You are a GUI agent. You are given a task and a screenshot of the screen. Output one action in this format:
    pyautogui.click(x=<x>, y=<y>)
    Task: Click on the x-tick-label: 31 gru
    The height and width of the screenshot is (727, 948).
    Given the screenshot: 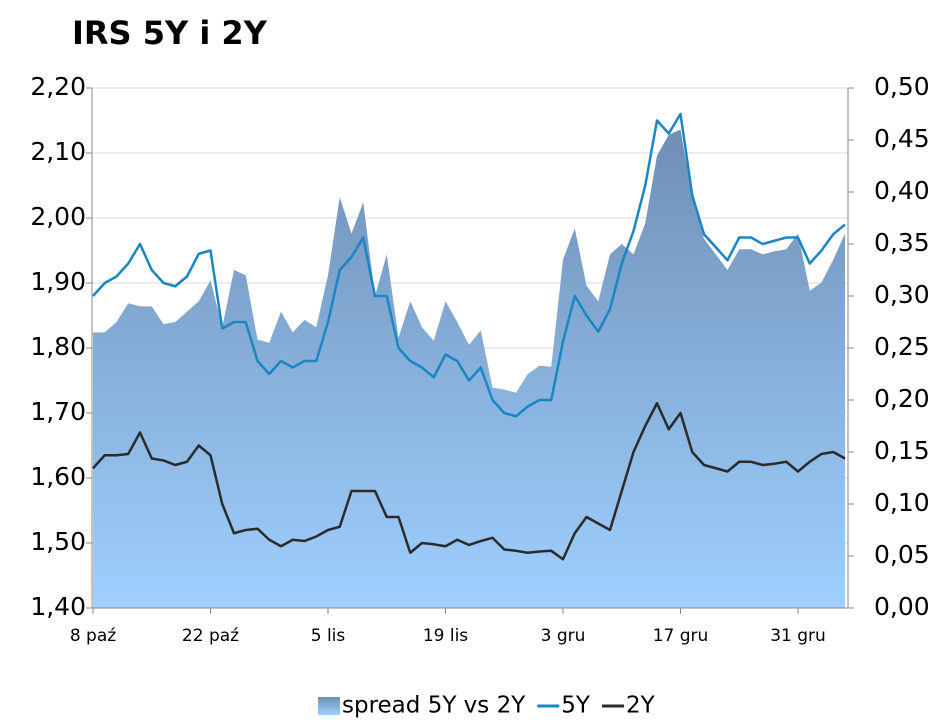 What is the action you would take?
    pyautogui.click(x=798, y=636)
    